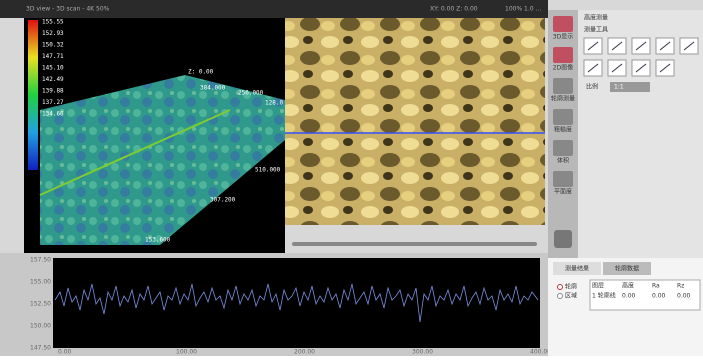 This screenshot has width=703, height=360. Describe the element at coordinates (53, 33) in the screenshot. I see `colorbar-label: 152.93` at that location.